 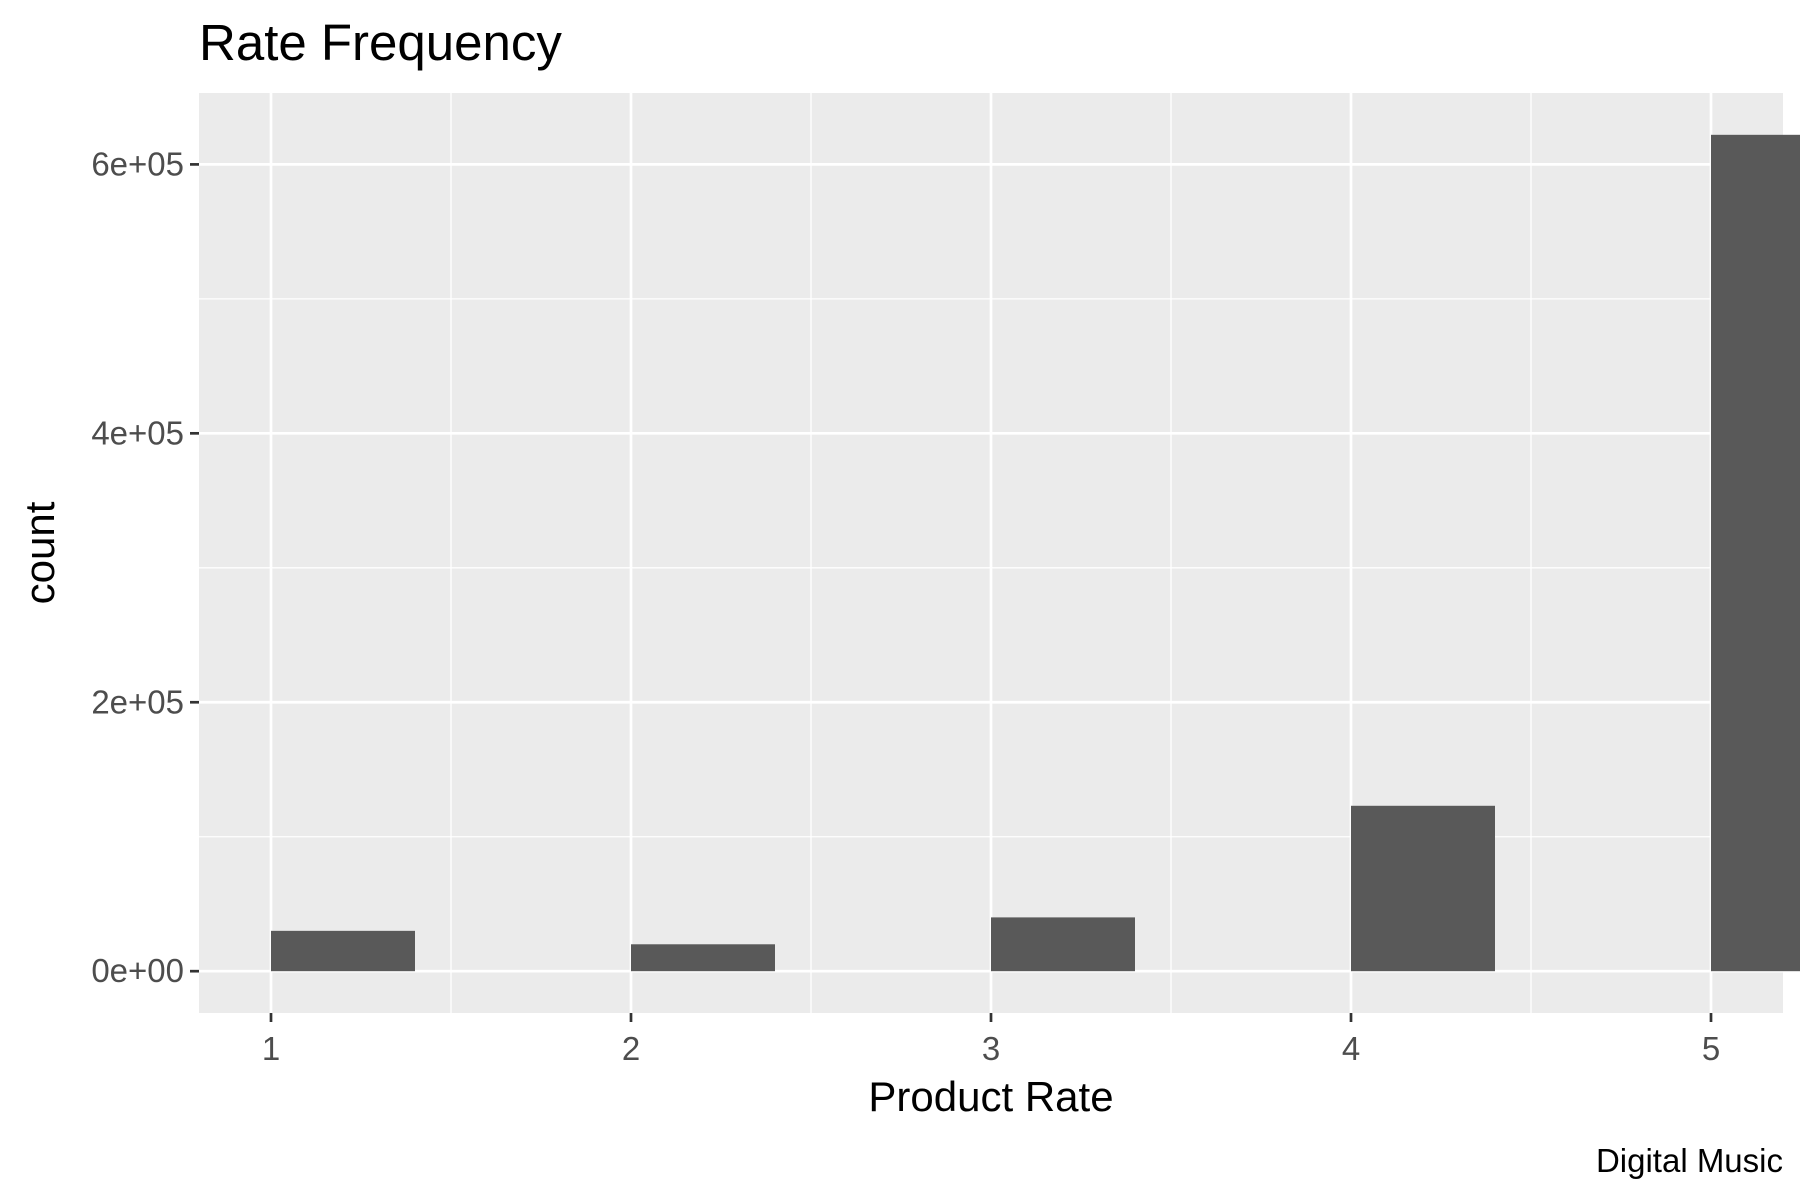 What do you see at coordinates (990, 1096) in the screenshot?
I see `x-axis-title: Product Rate` at bounding box center [990, 1096].